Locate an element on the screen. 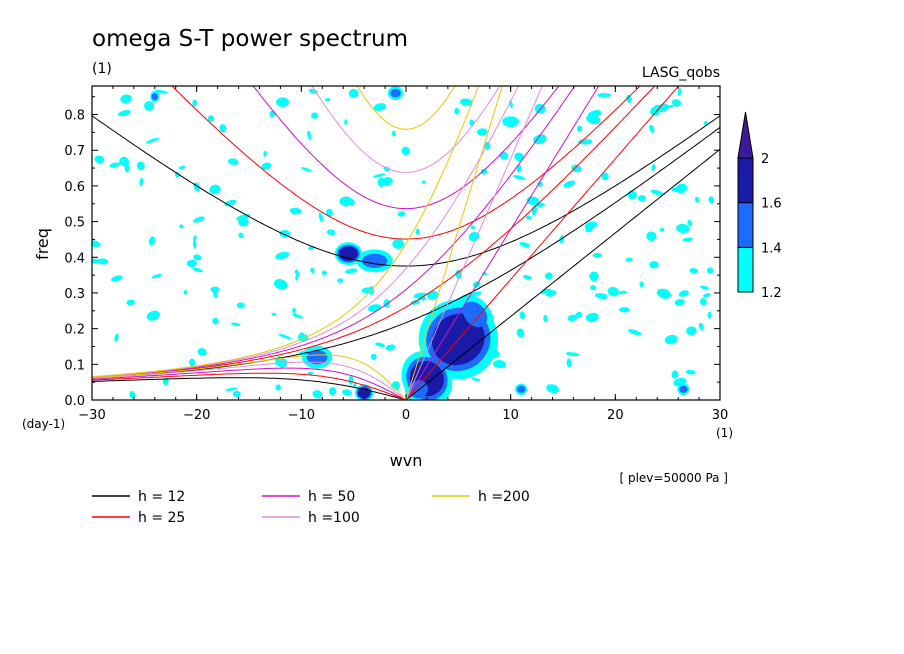  x-tick-label: −10 is located at coordinates (301, 415).